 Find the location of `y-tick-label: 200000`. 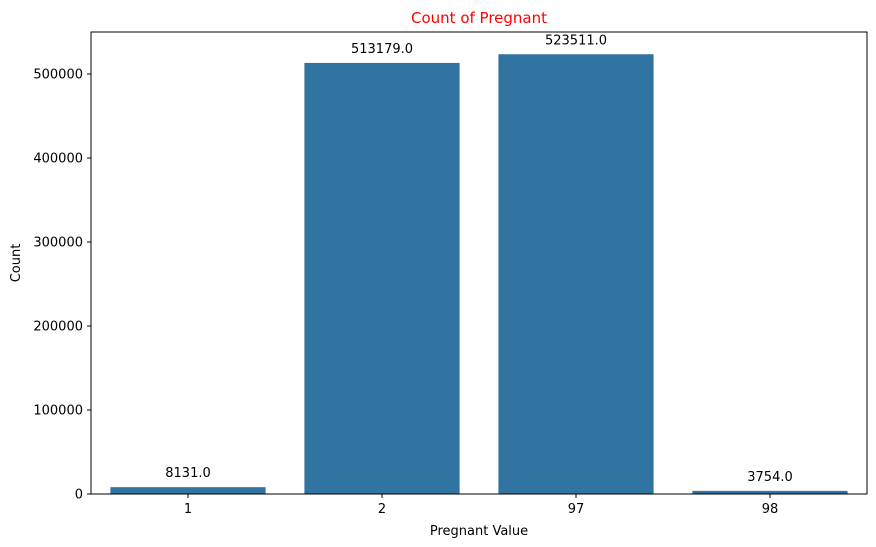

y-tick-label: 200000 is located at coordinates (58, 327).